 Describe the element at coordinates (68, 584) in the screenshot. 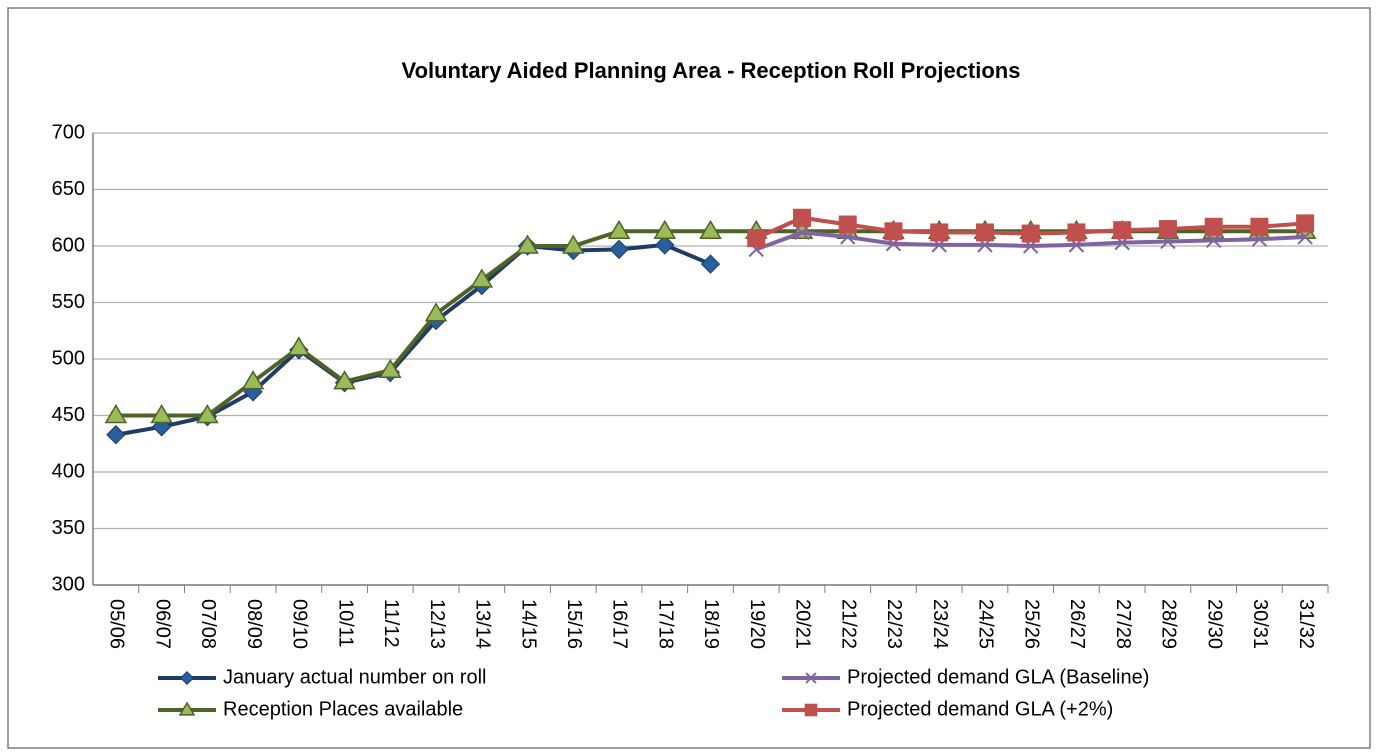

I see `y-tick-label: 300` at that location.